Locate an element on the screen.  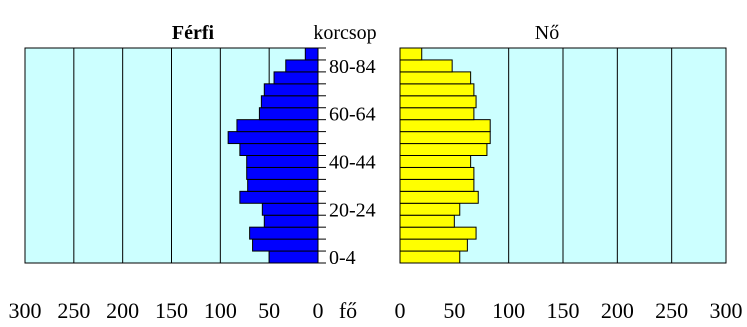
age-group-label: 0-4 is located at coordinates (342, 258).